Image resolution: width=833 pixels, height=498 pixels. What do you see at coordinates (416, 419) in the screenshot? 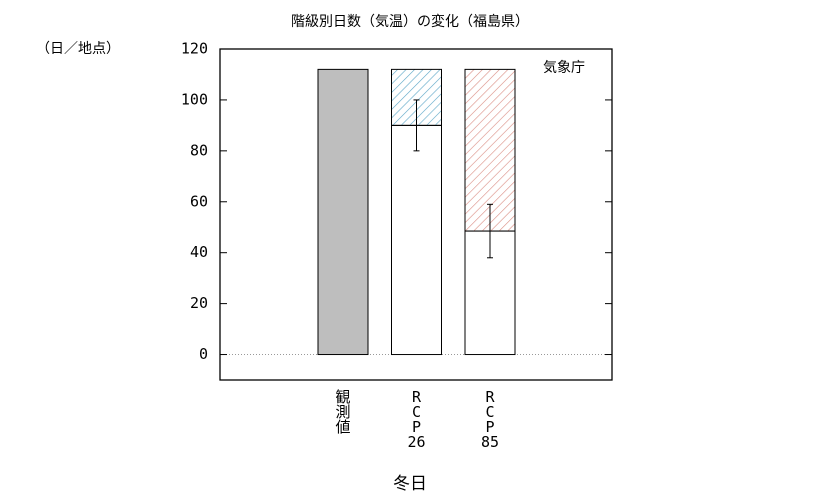
I see `x-tick-label: R C P 26` at bounding box center [416, 419].